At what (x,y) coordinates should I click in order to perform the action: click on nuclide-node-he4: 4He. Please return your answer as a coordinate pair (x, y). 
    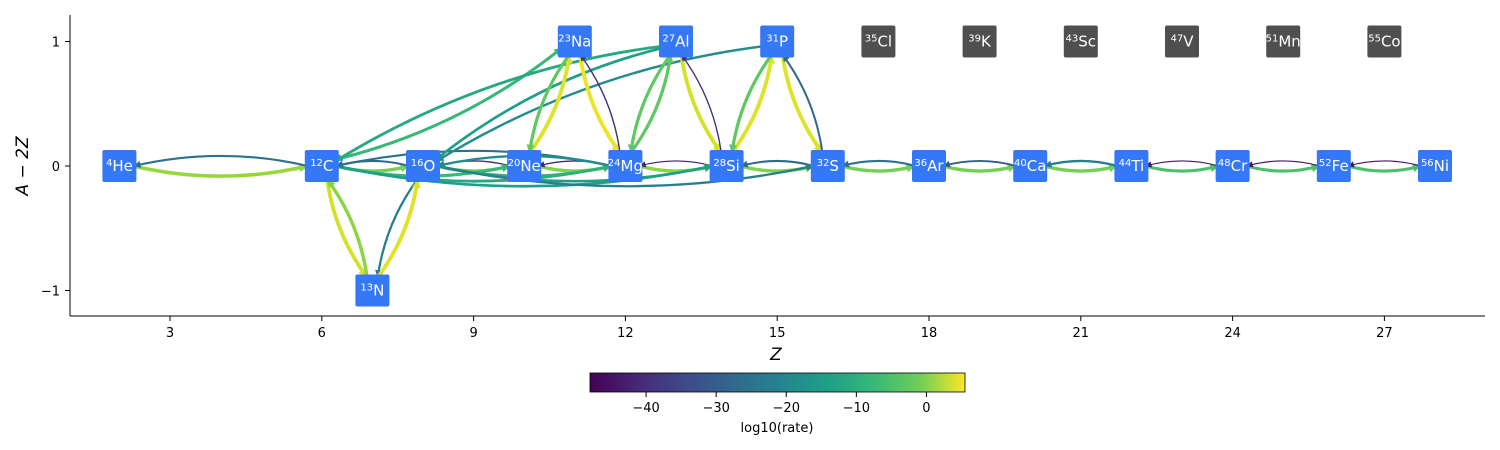
    Looking at the image, I should click on (119, 166).